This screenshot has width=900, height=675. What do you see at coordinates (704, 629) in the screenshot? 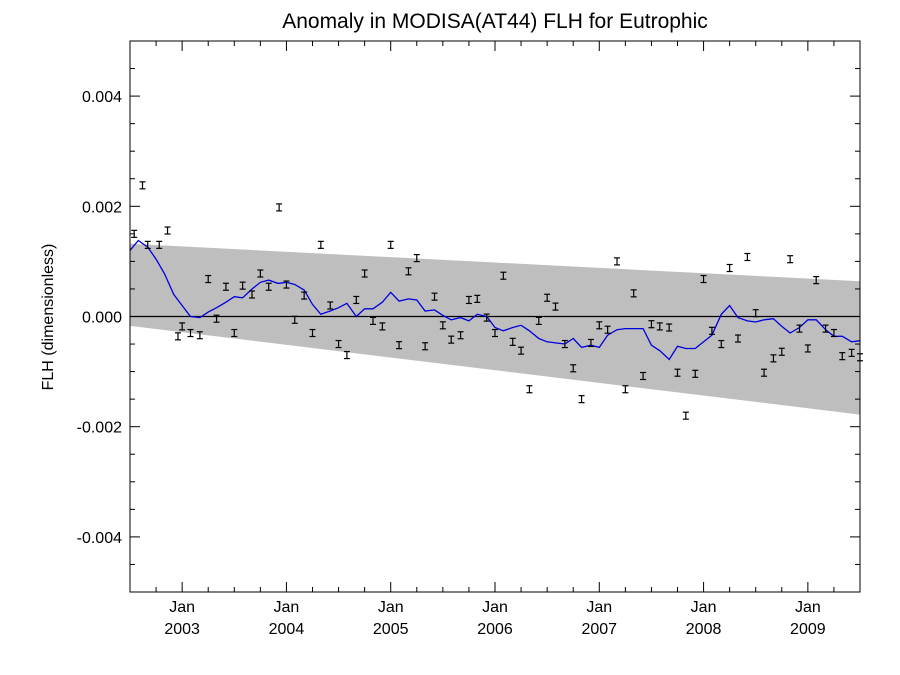
I see `x-tick-label-year: 2008` at bounding box center [704, 629].